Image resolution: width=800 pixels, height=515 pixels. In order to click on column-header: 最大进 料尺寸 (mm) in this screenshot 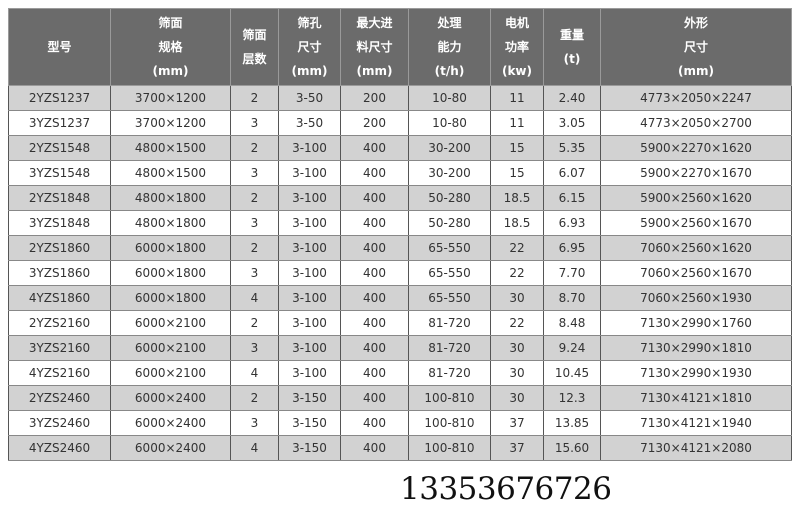, I will do `click(374, 47)`.